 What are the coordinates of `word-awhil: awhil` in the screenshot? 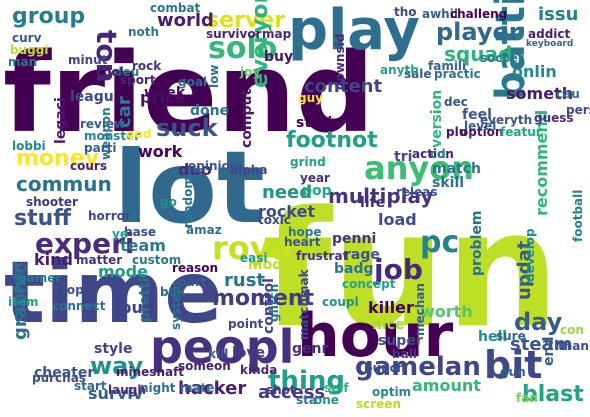 It's located at (440, 14).